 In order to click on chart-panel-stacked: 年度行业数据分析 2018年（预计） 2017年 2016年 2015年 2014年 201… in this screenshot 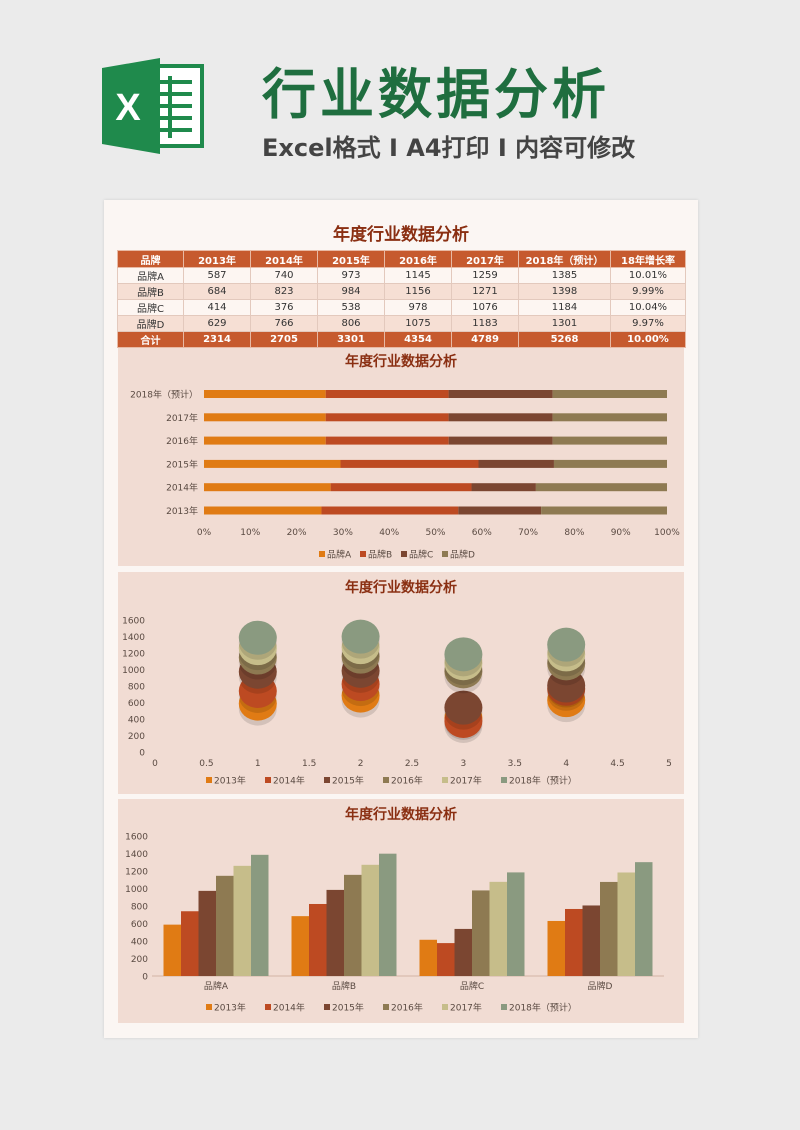, I will do `click(401, 457)`.